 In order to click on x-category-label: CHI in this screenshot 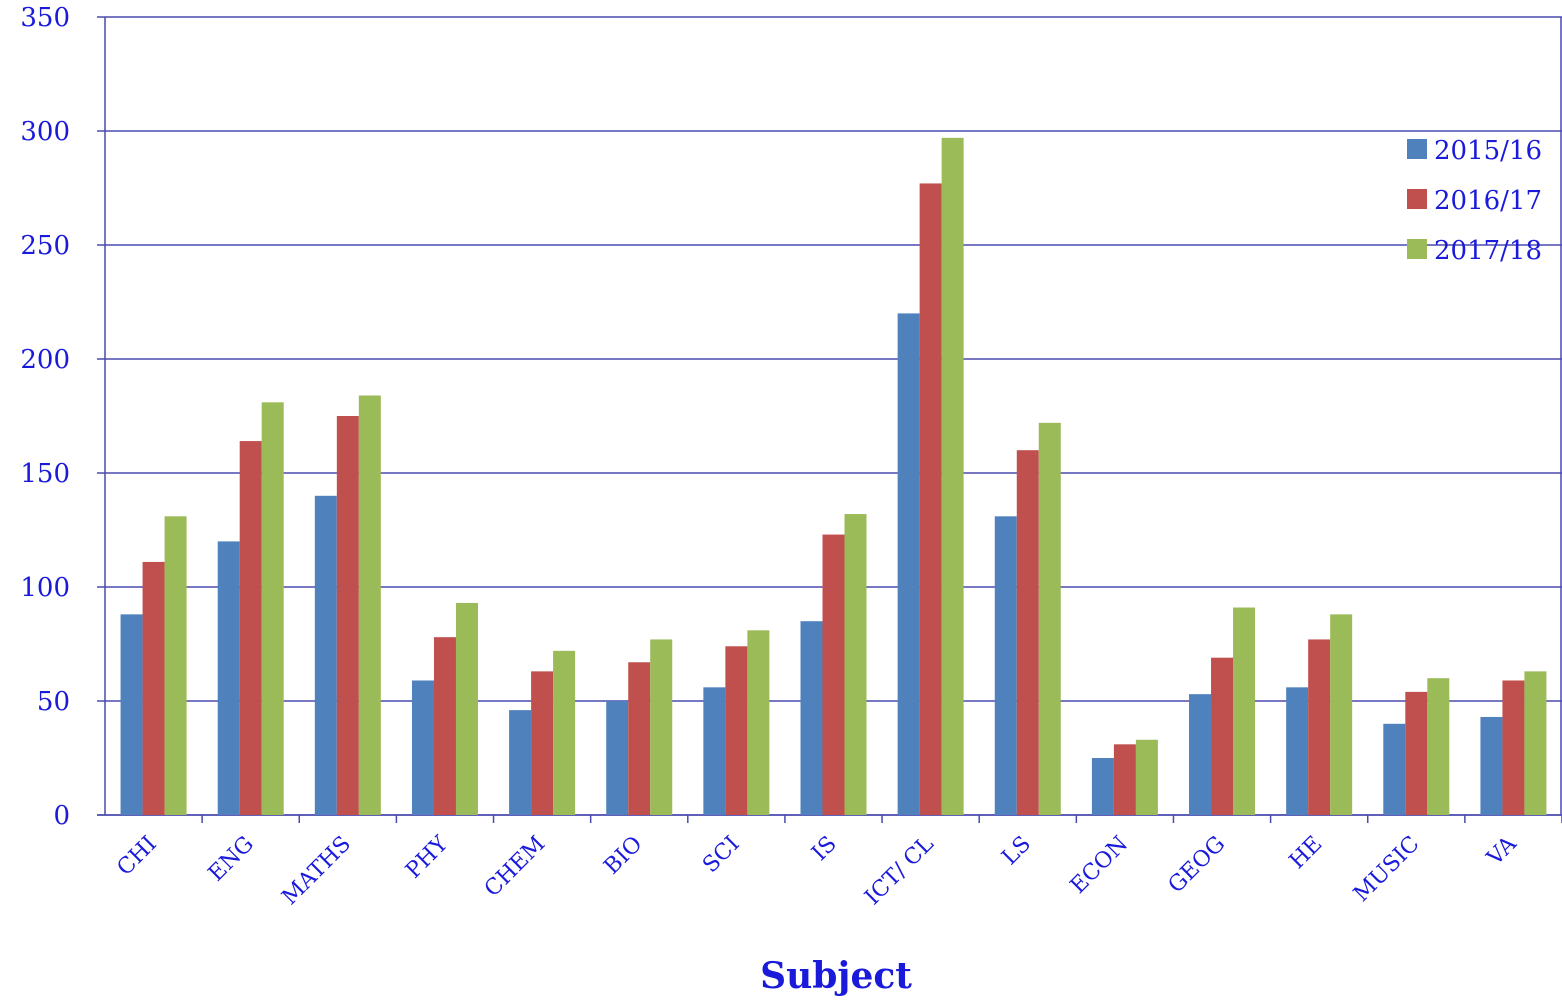, I will do `click(137, 856)`.